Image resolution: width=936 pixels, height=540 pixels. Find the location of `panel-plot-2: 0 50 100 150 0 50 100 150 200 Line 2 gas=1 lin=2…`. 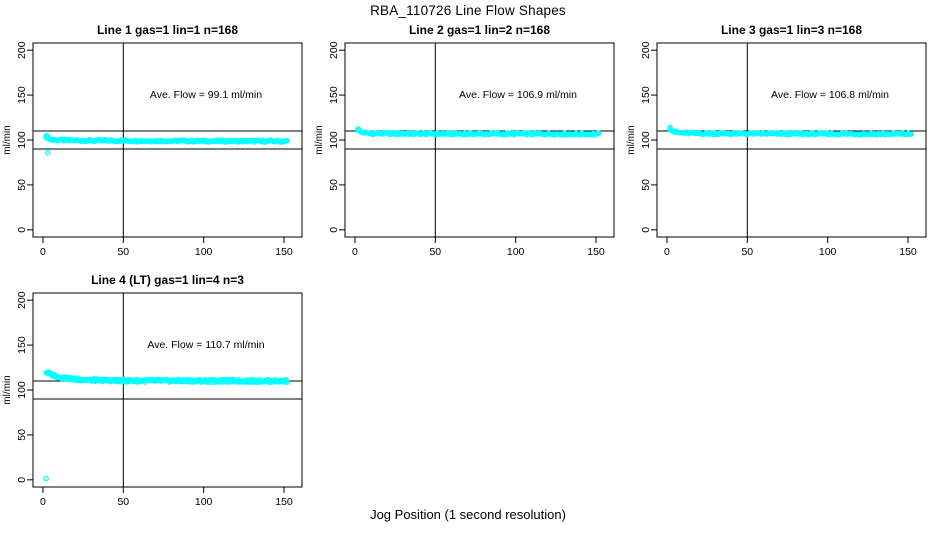

panel-plot-2: 0 50 100 150 0 50 100 150 200 Line 2 gas=1 lin=2… is located at coordinates (464, 140).